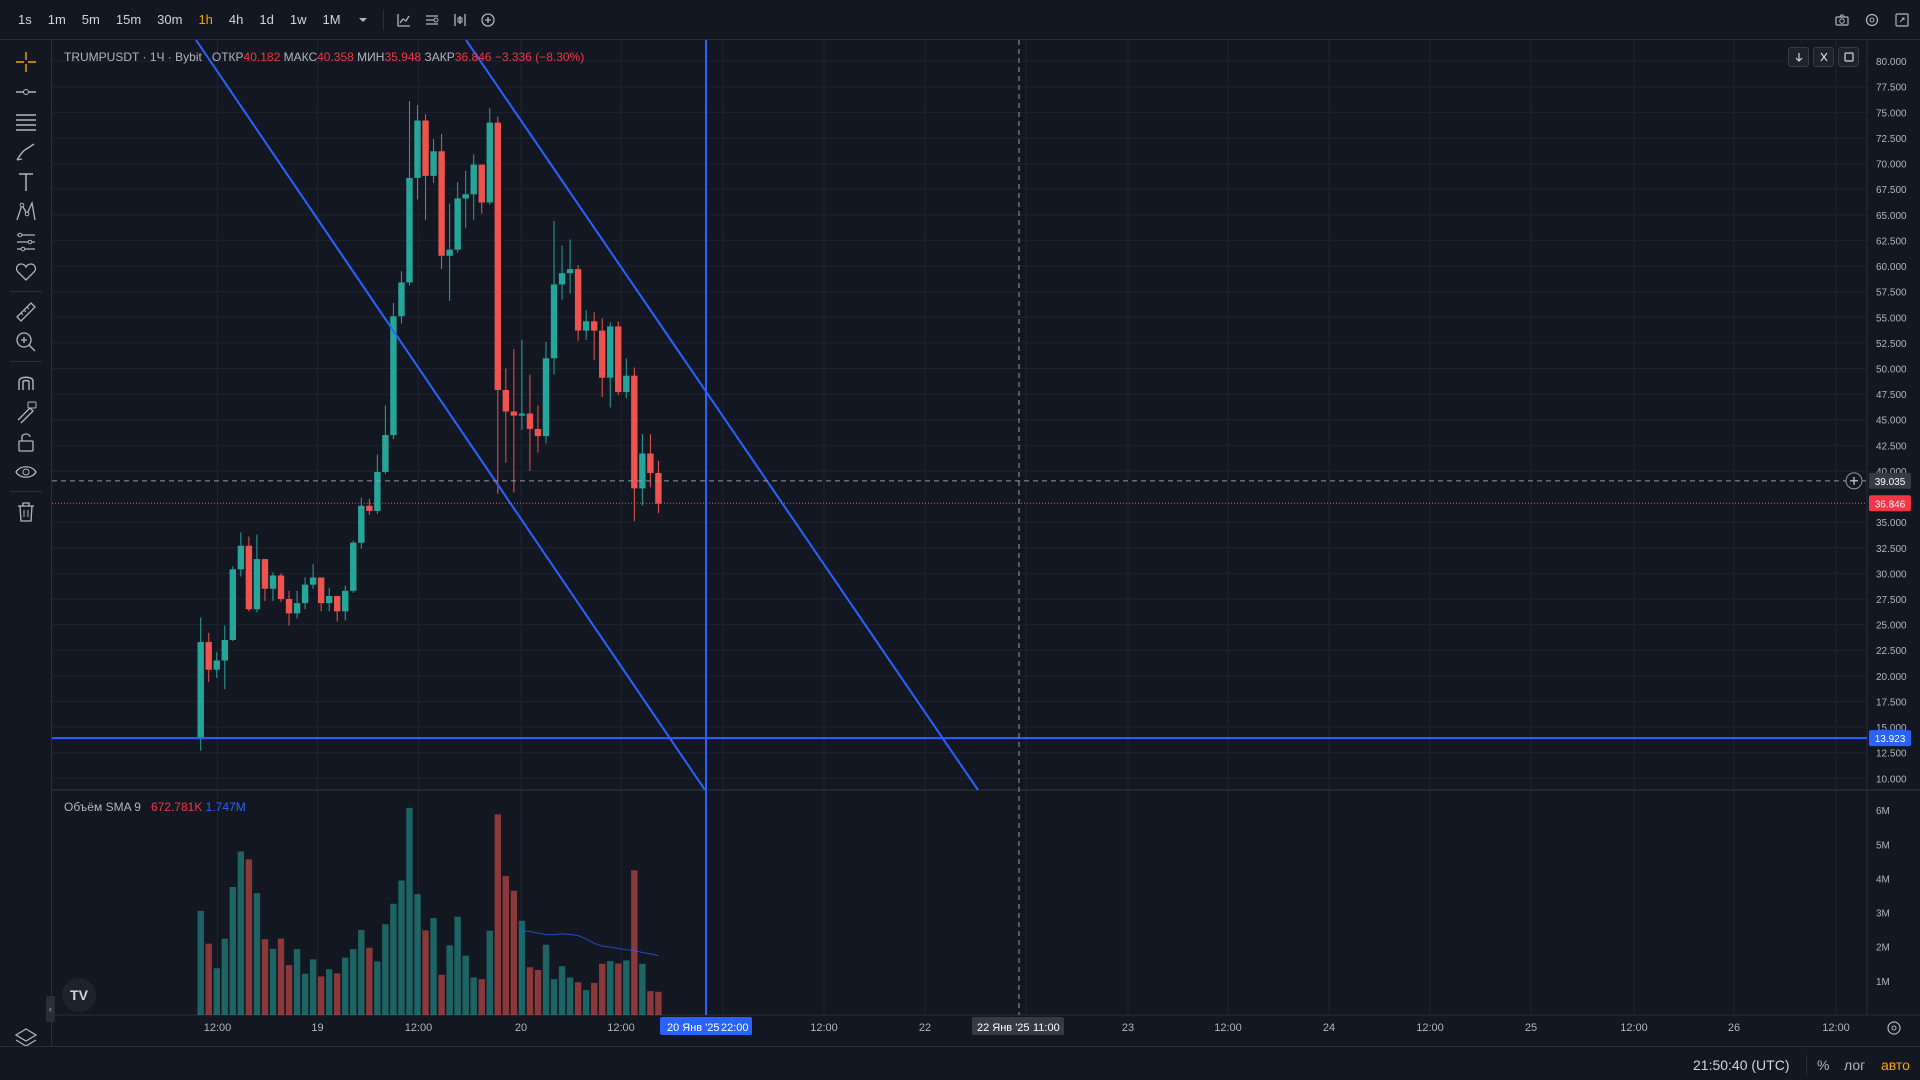 The image size is (1920, 1080). Describe the element at coordinates (205, 19) in the screenshot. I see `timeframe-1h: 1h` at that location.